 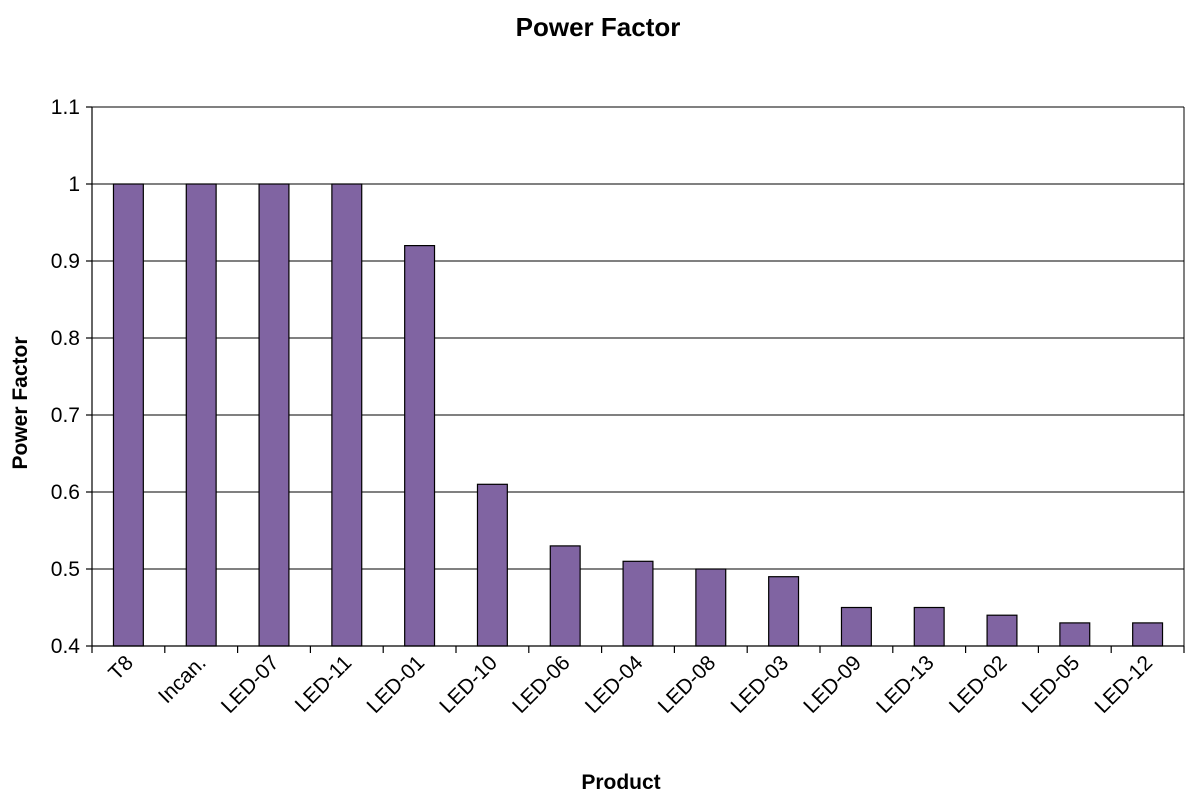 I want to click on x-tick-label: LED-01, so click(x=396, y=684).